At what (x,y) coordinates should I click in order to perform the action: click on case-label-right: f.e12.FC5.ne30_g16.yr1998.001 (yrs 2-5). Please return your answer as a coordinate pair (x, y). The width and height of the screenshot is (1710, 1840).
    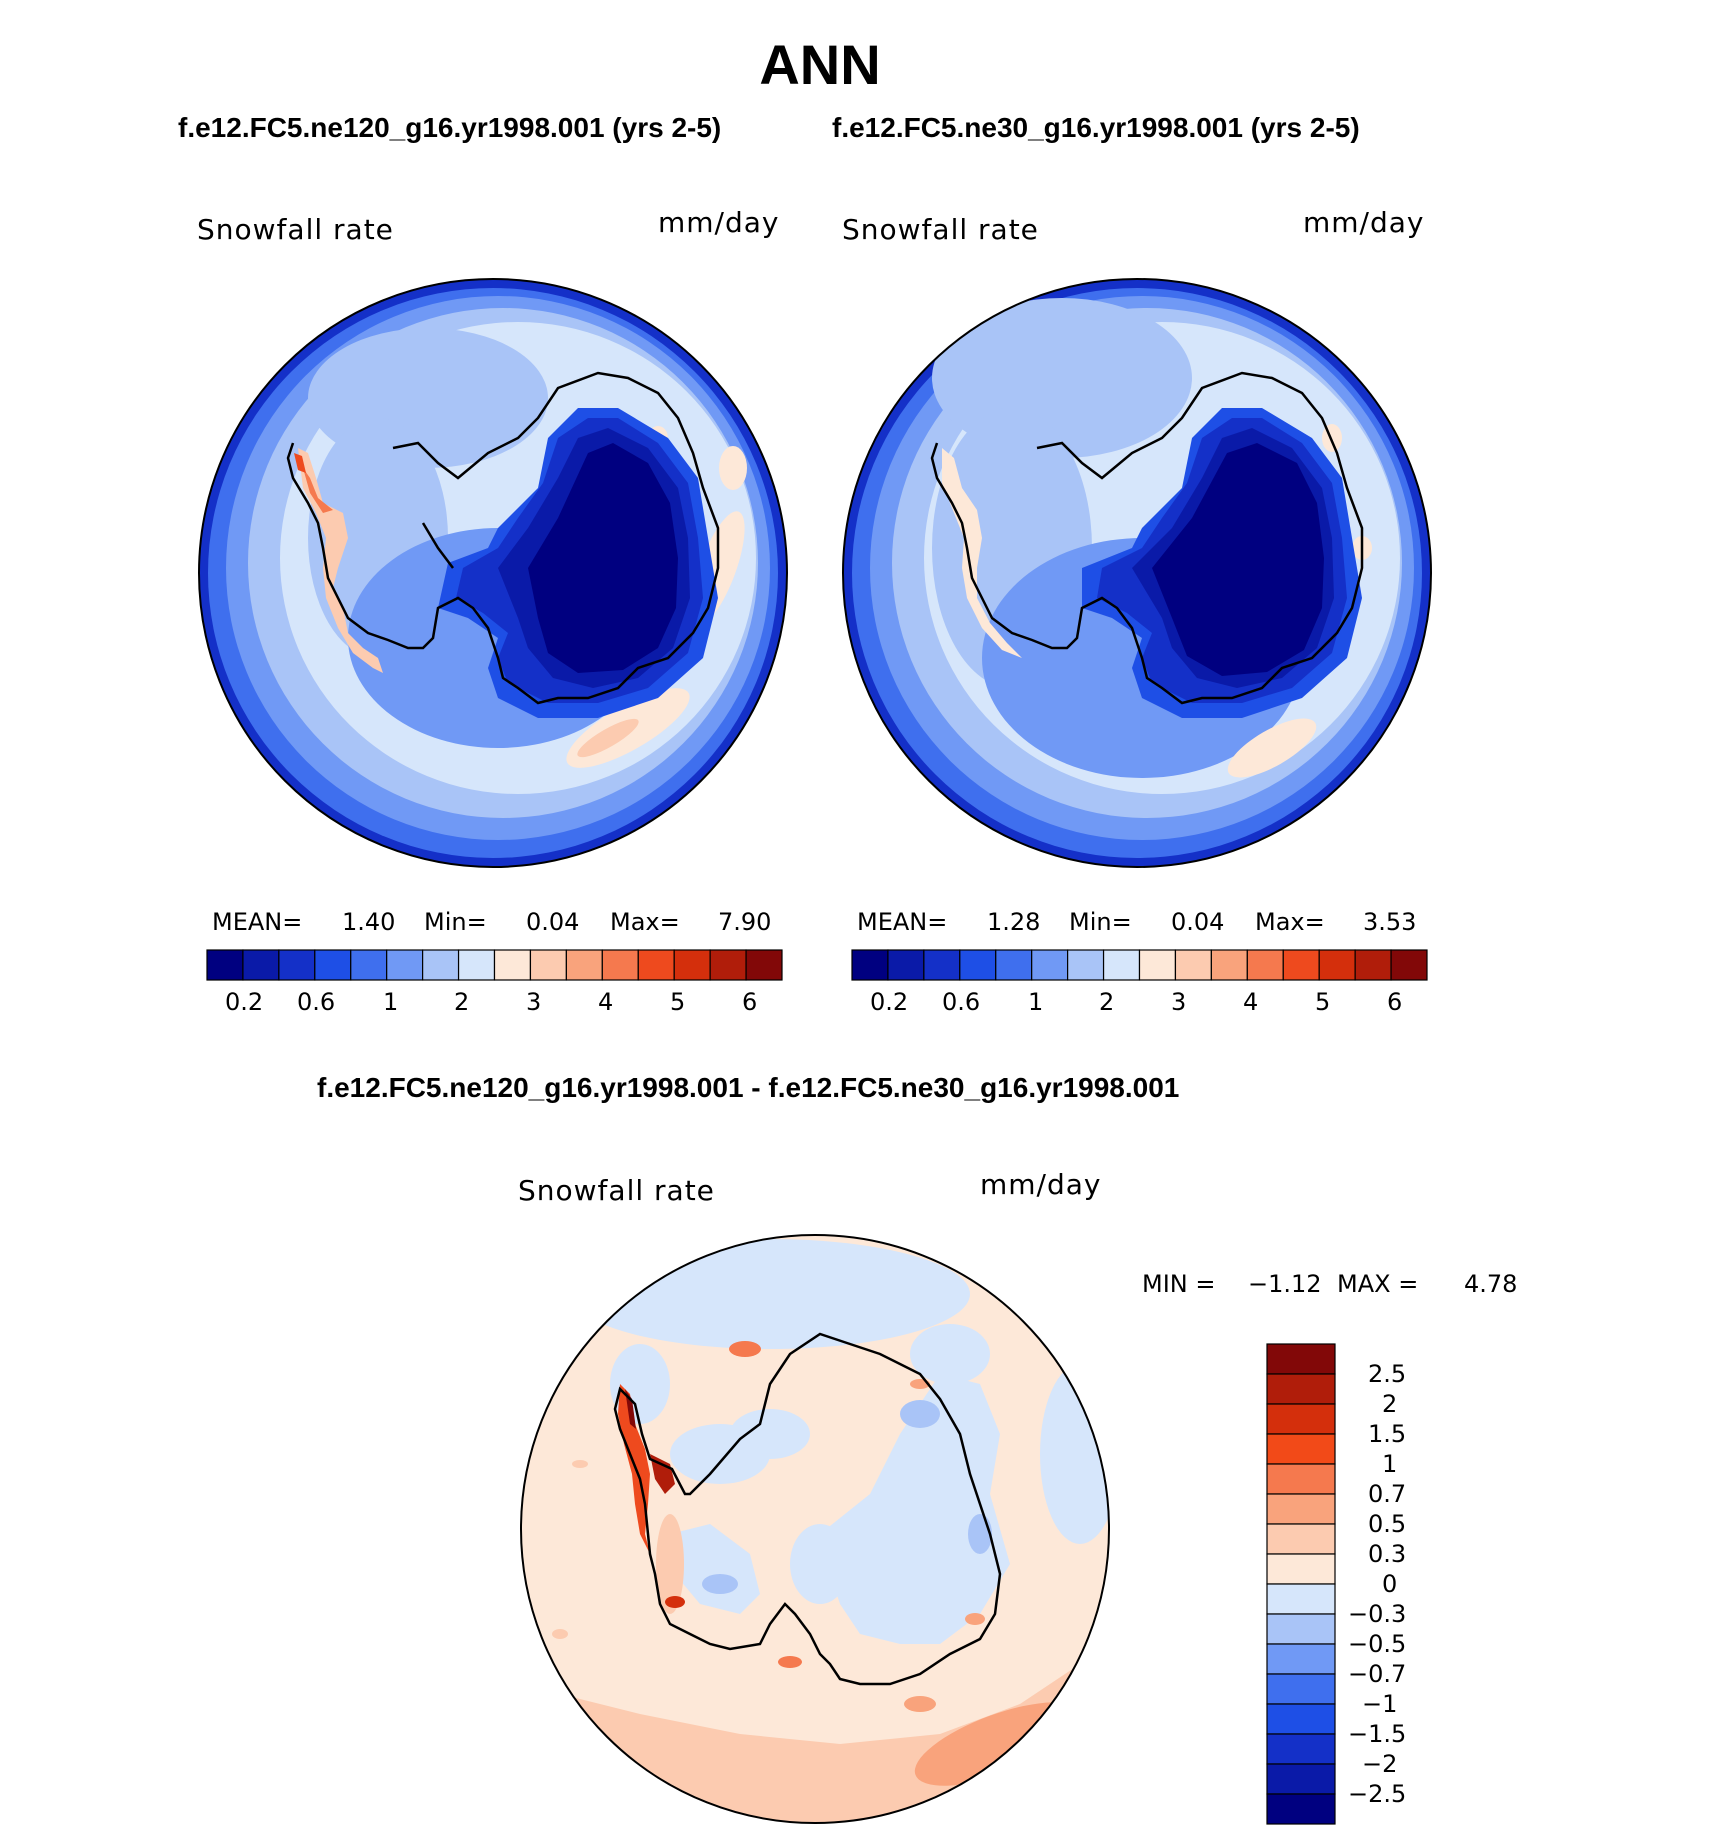
    Looking at the image, I should click on (1096, 127).